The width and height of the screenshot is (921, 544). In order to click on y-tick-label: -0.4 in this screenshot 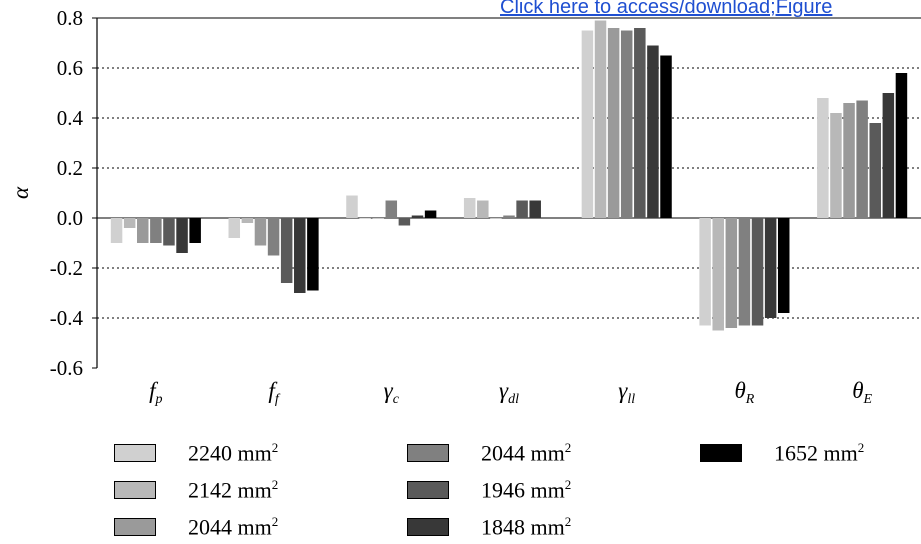, I will do `click(67, 318)`.